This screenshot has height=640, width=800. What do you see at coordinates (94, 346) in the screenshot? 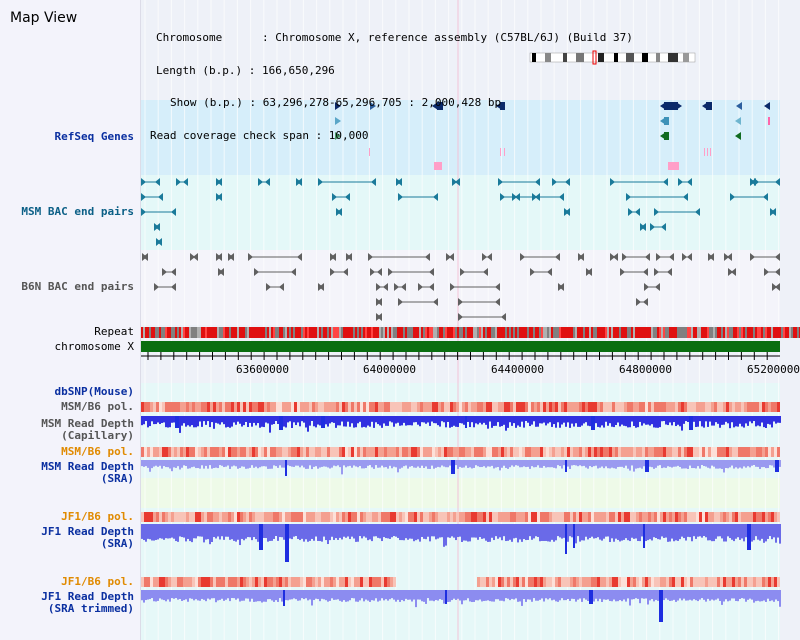
I see `track-label-chromosome: chromosome X` at bounding box center [94, 346].